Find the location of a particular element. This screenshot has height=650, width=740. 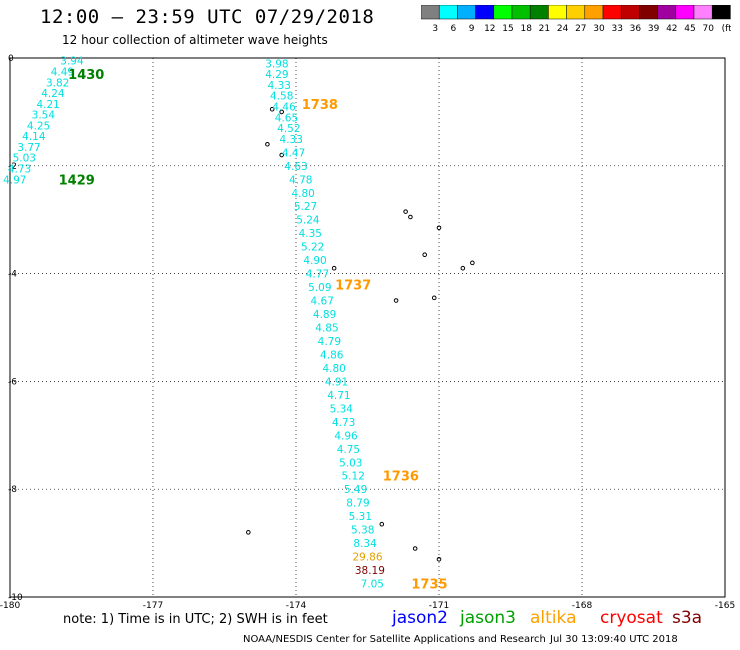

x-tick-label: -177 is located at coordinates (153, 605).